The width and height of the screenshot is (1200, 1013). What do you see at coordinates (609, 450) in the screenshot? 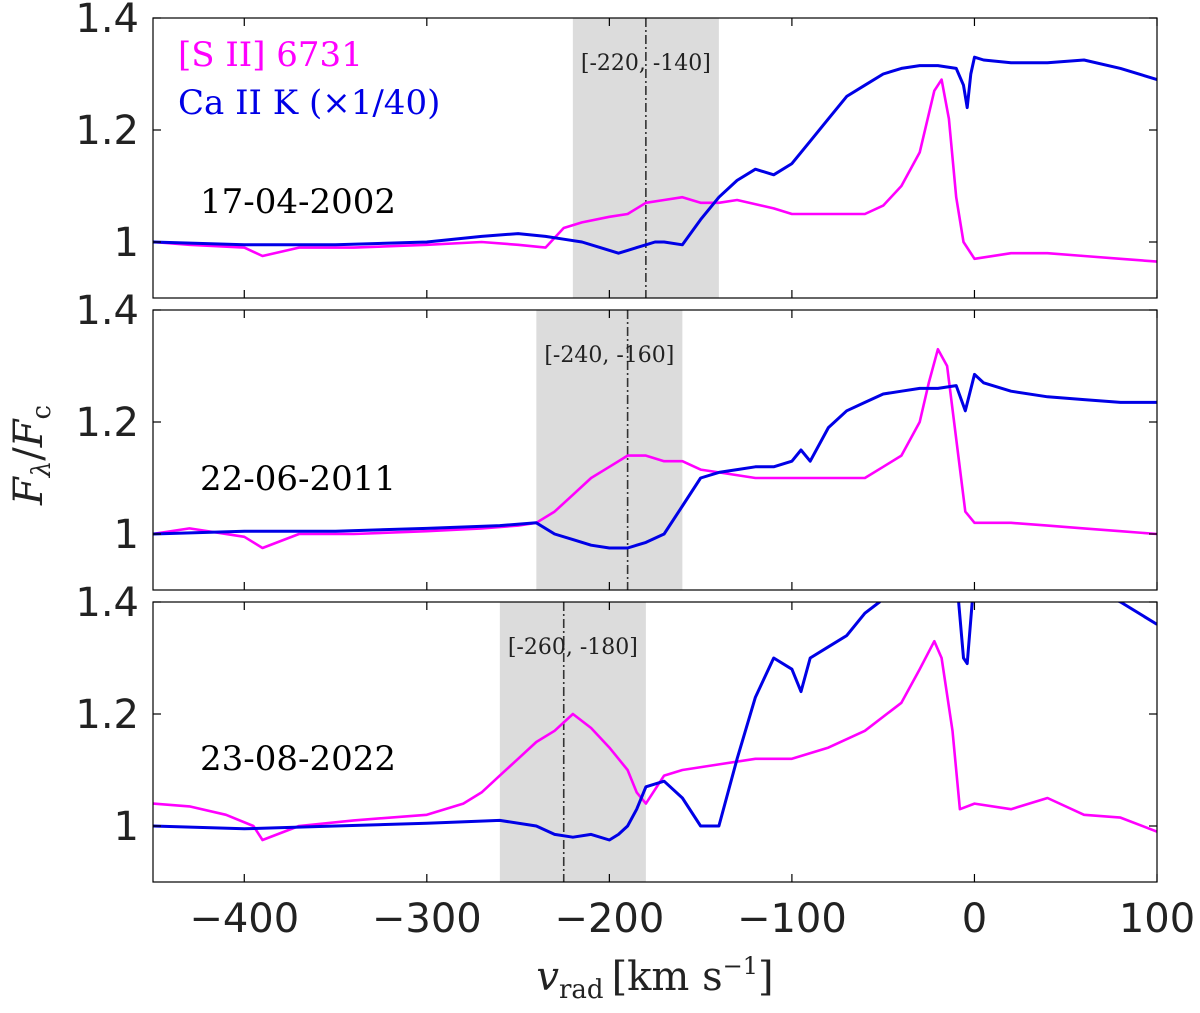
I see `panel-2-band` at bounding box center [609, 450].